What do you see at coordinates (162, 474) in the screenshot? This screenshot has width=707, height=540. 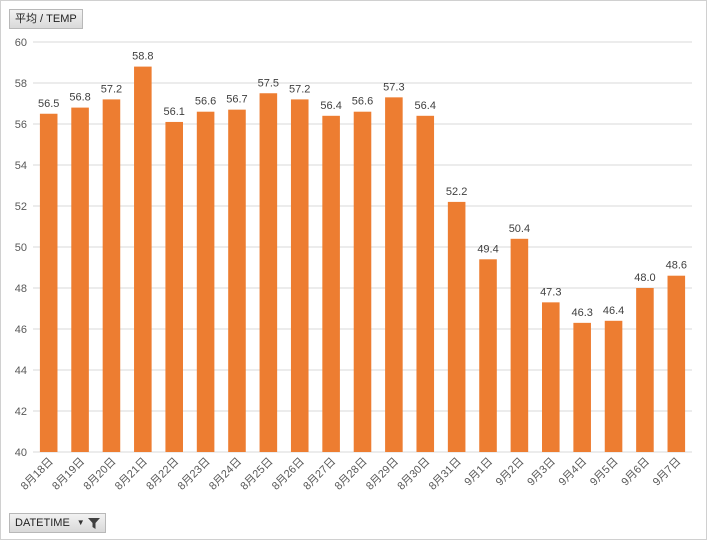 I see `x-tick-label: 8月22日` at bounding box center [162, 474].